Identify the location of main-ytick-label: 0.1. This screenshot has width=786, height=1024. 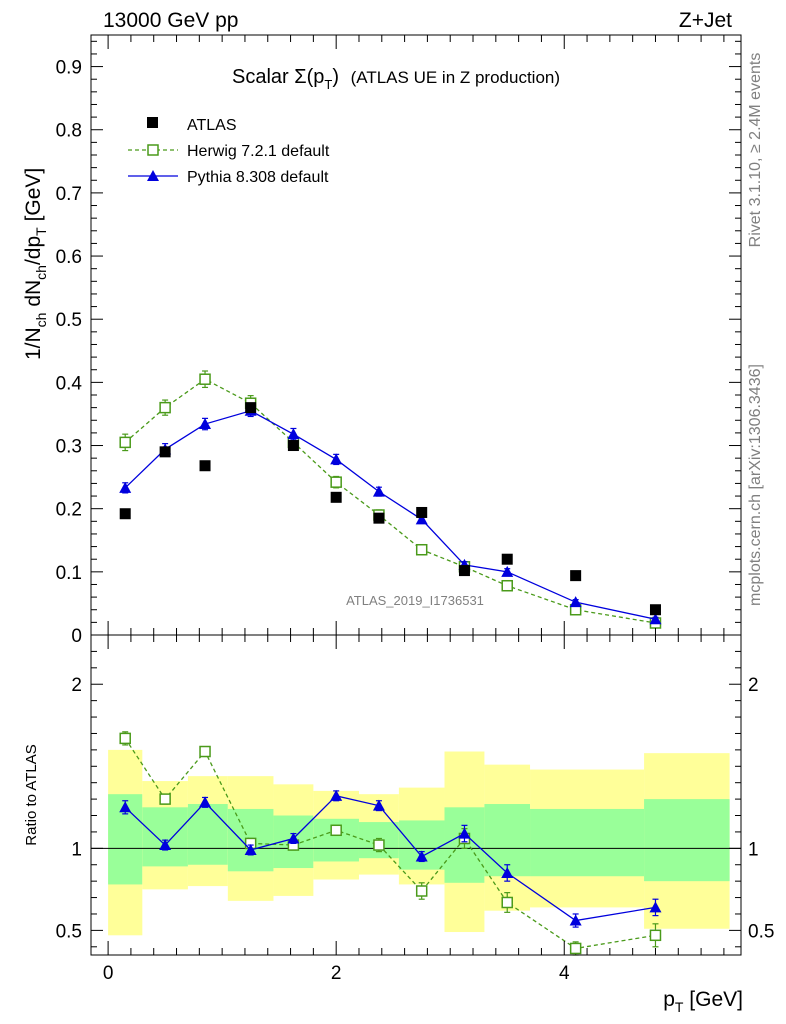
(69, 573).